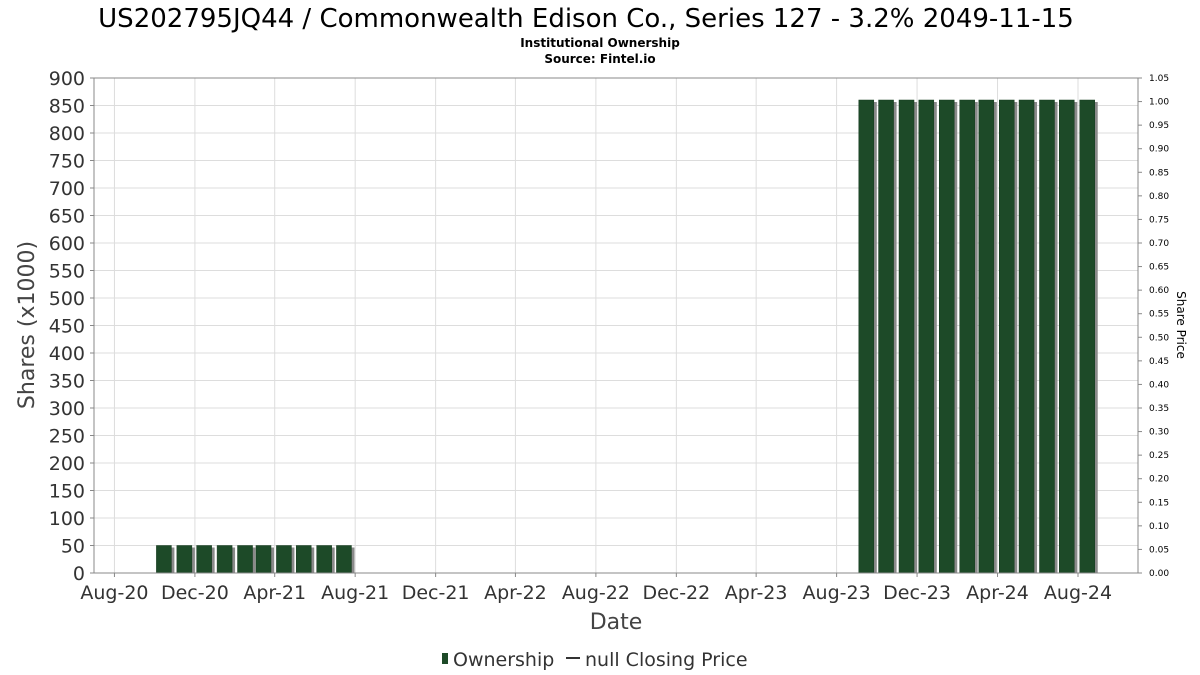  Describe the element at coordinates (1159, 268) in the screenshot. I see `y2-tick-label: 0.65` at that location.